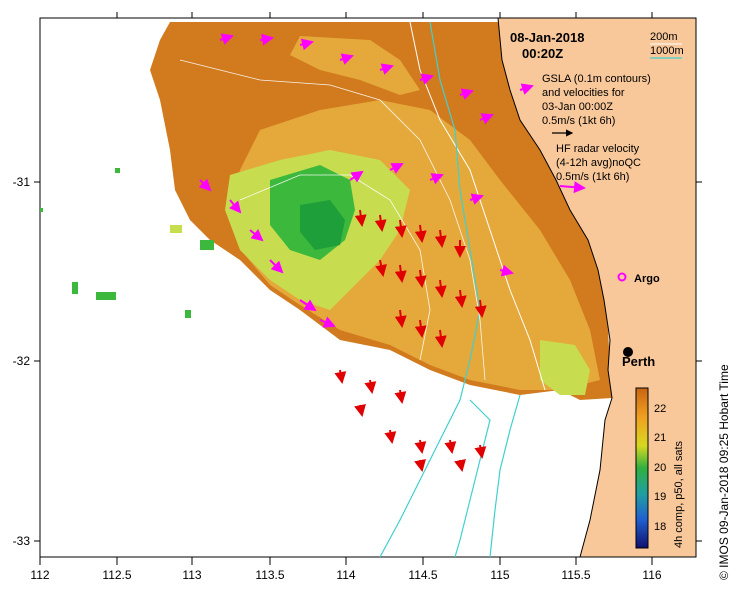 This screenshot has height=597, width=739. What do you see at coordinates (638, 320) in the screenshot?
I see `place-markers: Argo Perth` at bounding box center [638, 320].